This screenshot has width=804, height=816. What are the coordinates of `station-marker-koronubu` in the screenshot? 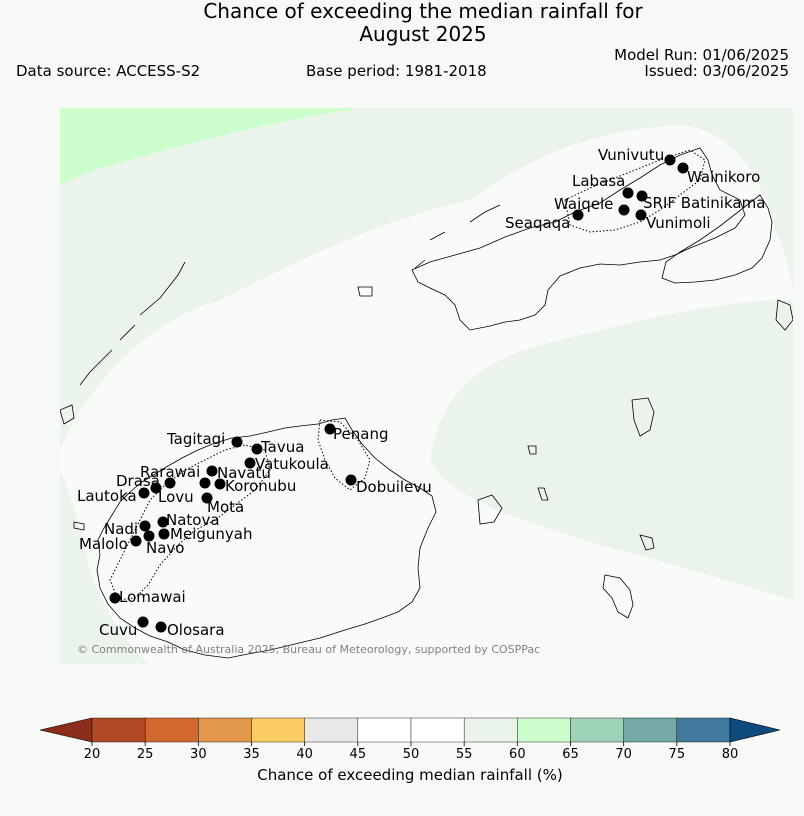 It's located at (220, 484).